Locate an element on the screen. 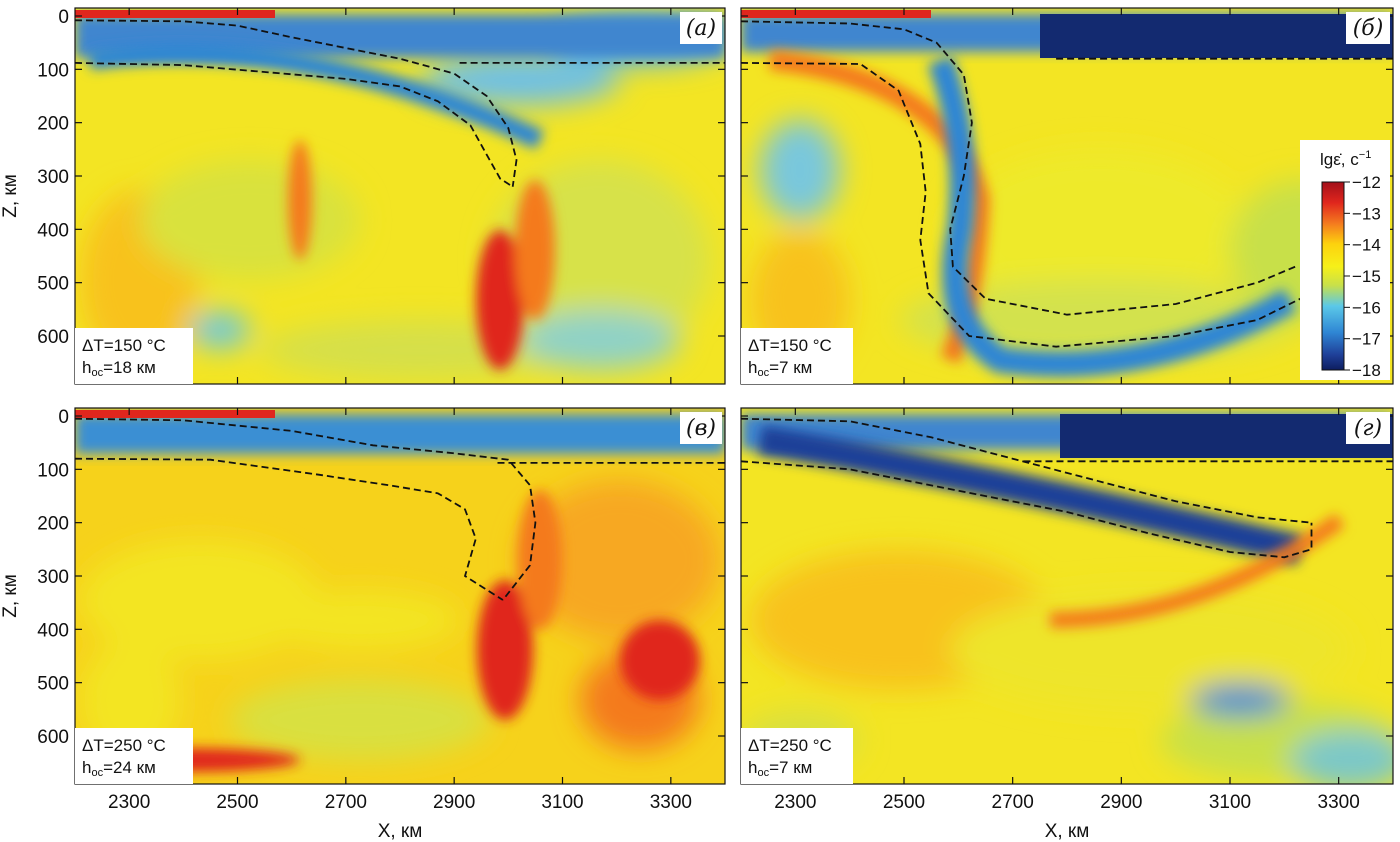 Image resolution: width=1400 pixels, height=842 pixels. panel-label-b-text: (б) is located at coordinates (1368, 28).